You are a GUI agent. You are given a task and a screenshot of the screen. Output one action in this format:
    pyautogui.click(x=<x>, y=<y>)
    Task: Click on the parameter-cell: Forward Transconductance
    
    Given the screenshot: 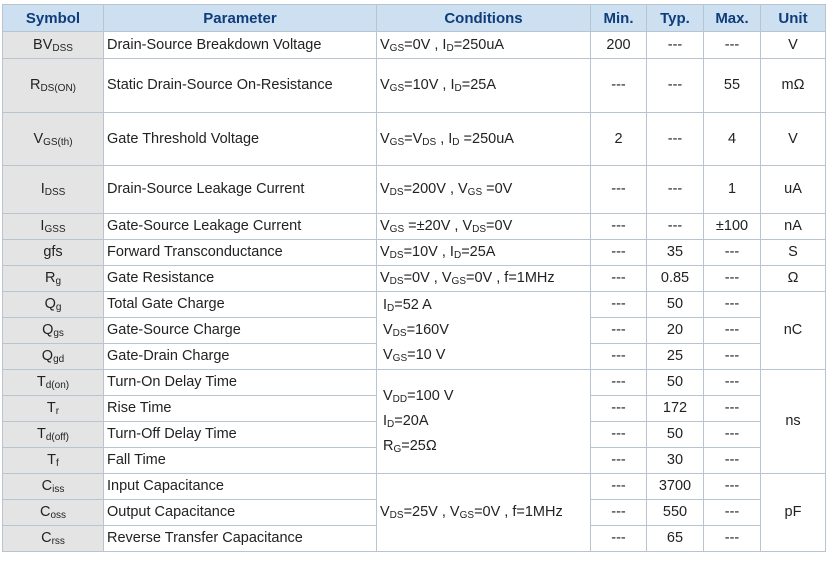 What is the action you would take?
    pyautogui.click(x=240, y=252)
    